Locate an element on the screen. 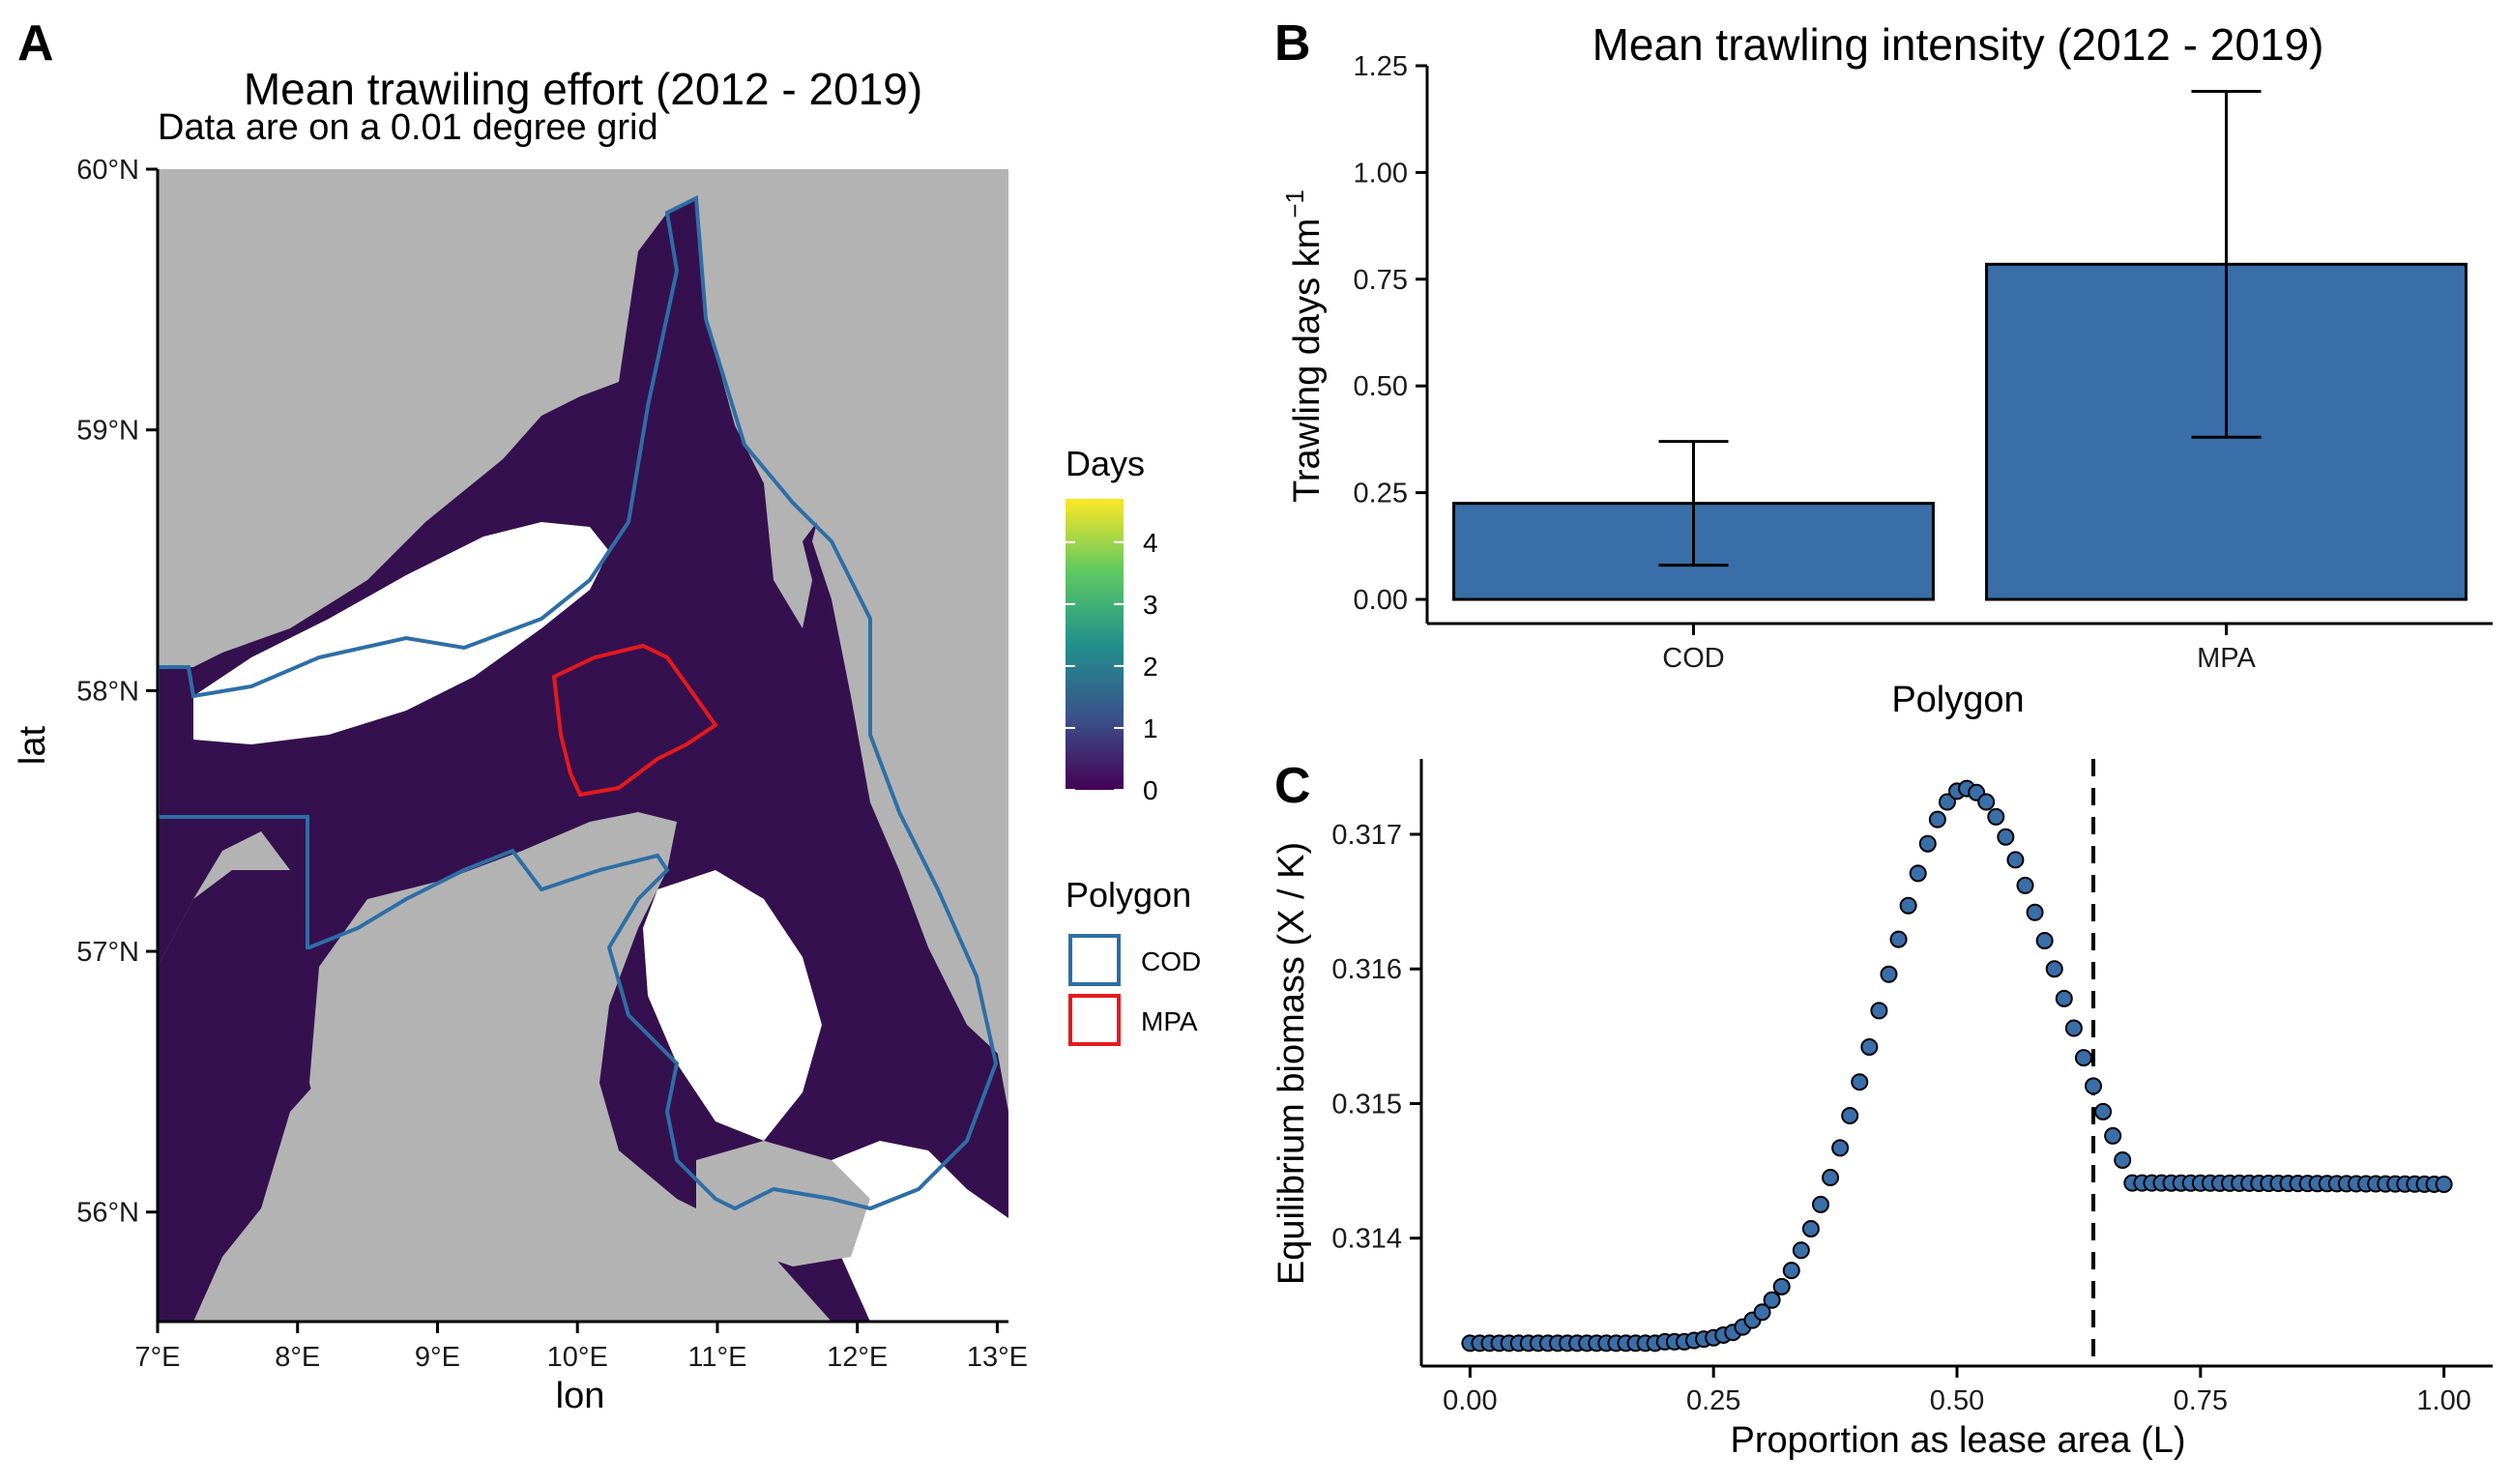  scatter-x-tick-label: 0.75 is located at coordinates (2201, 1401).